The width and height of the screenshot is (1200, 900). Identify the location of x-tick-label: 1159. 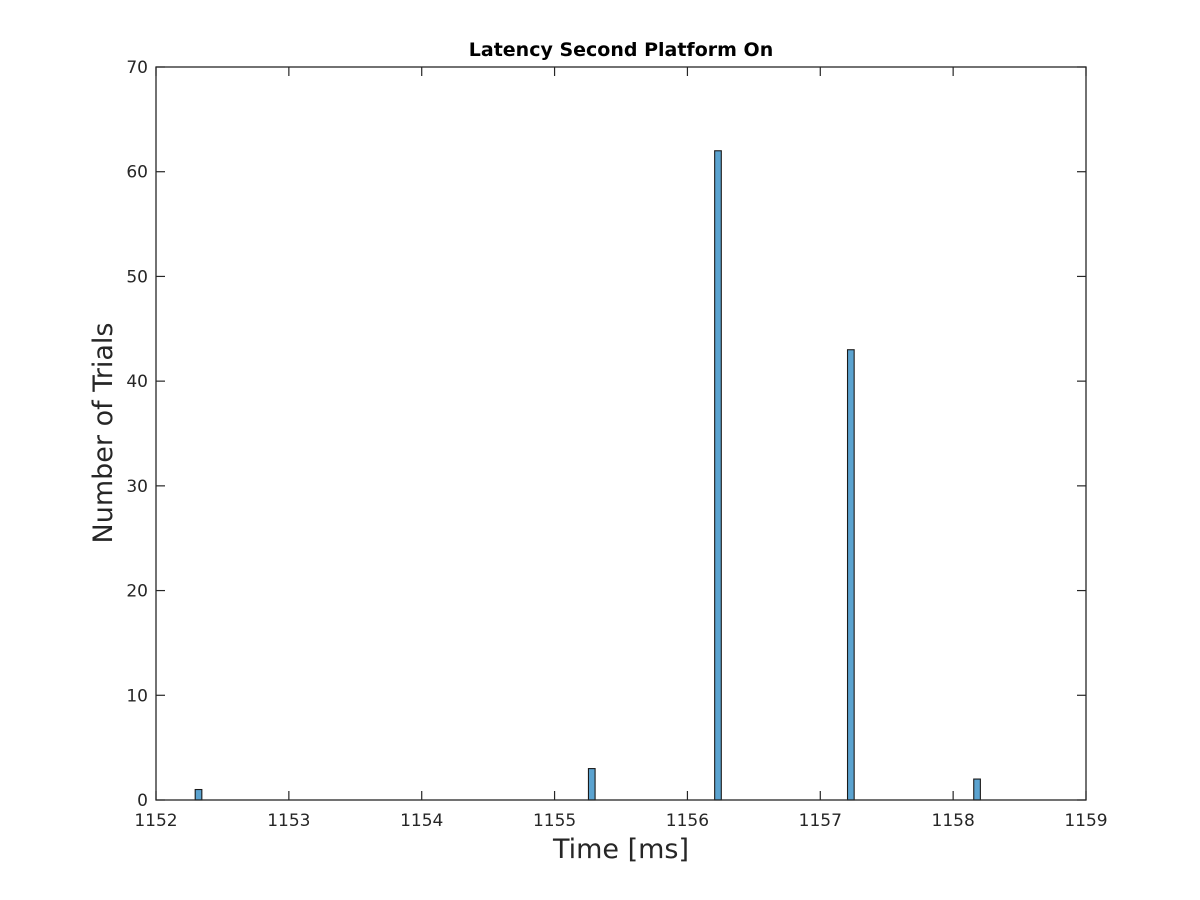
(1085, 821).